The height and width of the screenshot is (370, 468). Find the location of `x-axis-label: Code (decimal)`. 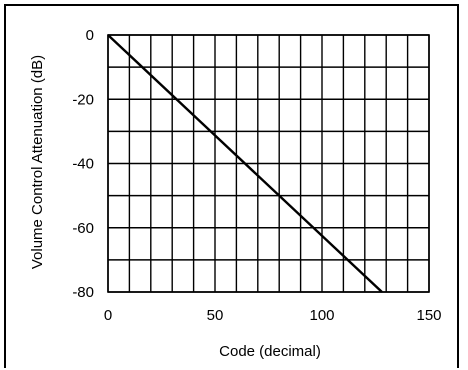

x-axis-label: Code (decimal) is located at coordinates (270, 351).